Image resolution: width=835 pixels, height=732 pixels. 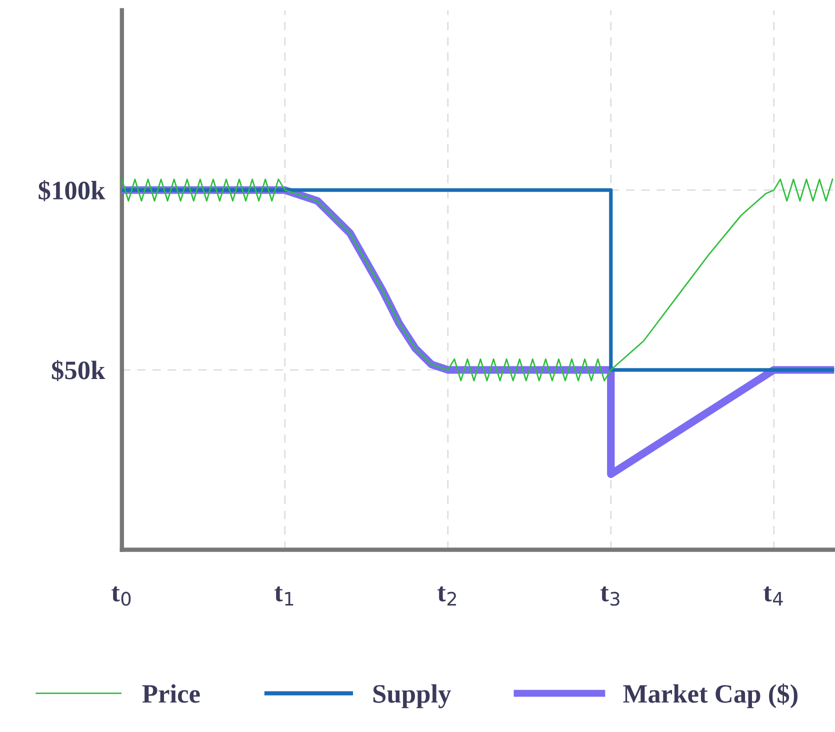 What do you see at coordinates (79, 371) in the screenshot?
I see `y-tick-label: $50k` at bounding box center [79, 371].